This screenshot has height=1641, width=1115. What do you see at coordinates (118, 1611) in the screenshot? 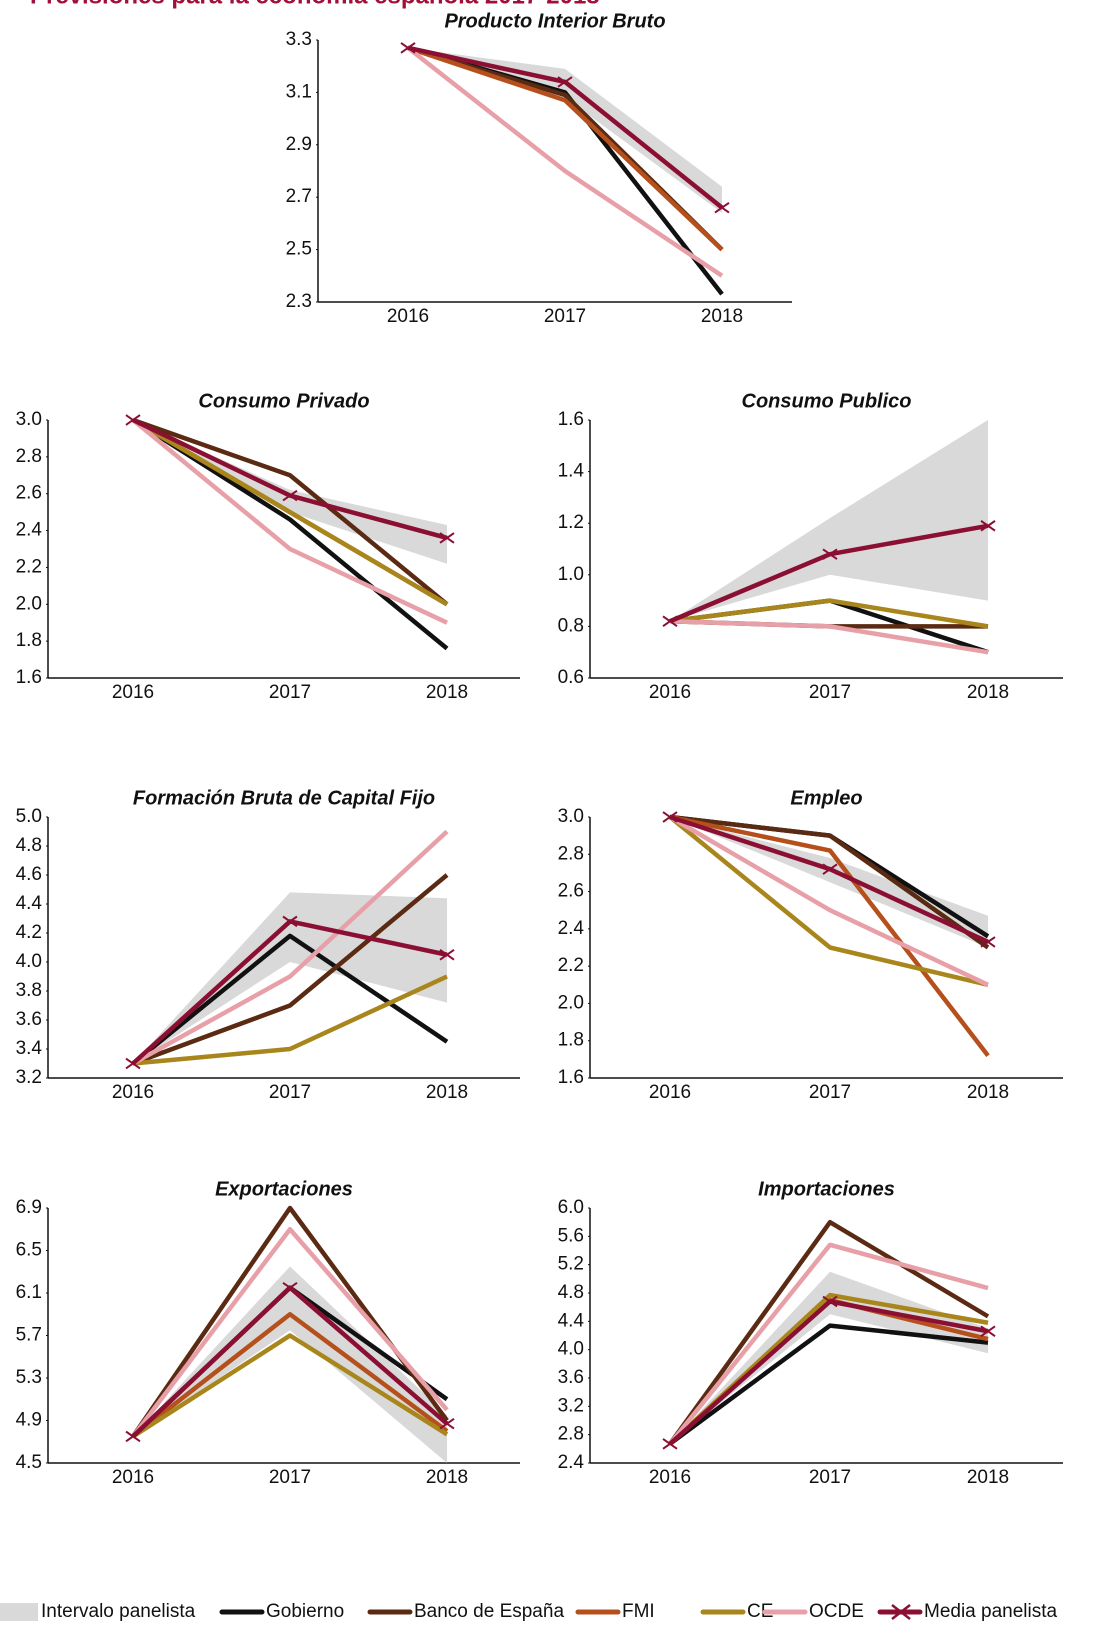
I see `legend-label: Intervalo panelista` at bounding box center [118, 1611].